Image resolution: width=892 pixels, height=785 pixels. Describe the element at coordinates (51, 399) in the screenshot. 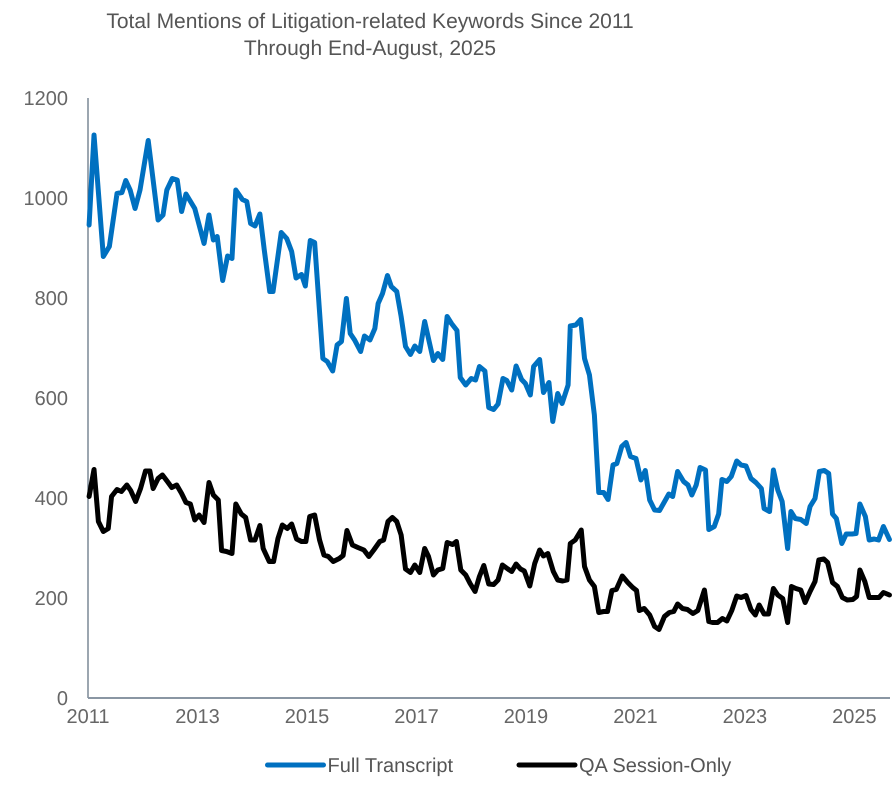

I see `y-tick-label: 600` at that location.